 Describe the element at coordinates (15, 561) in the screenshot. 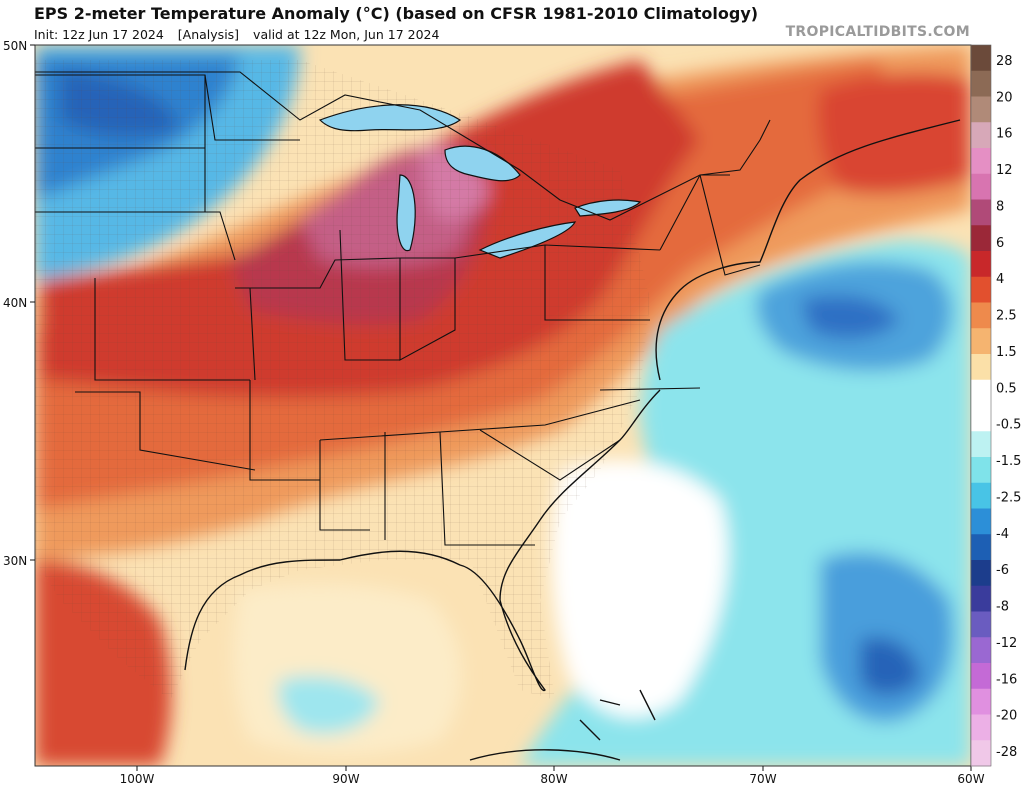

I see `lat-label-30n: 30N` at that location.